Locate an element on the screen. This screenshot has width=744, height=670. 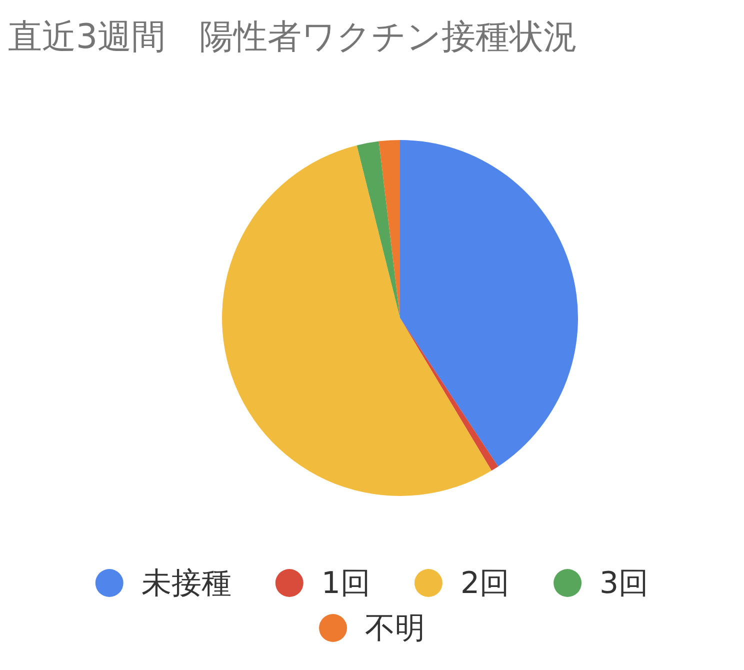
legend-label: 3回 is located at coordinates (624, 583).